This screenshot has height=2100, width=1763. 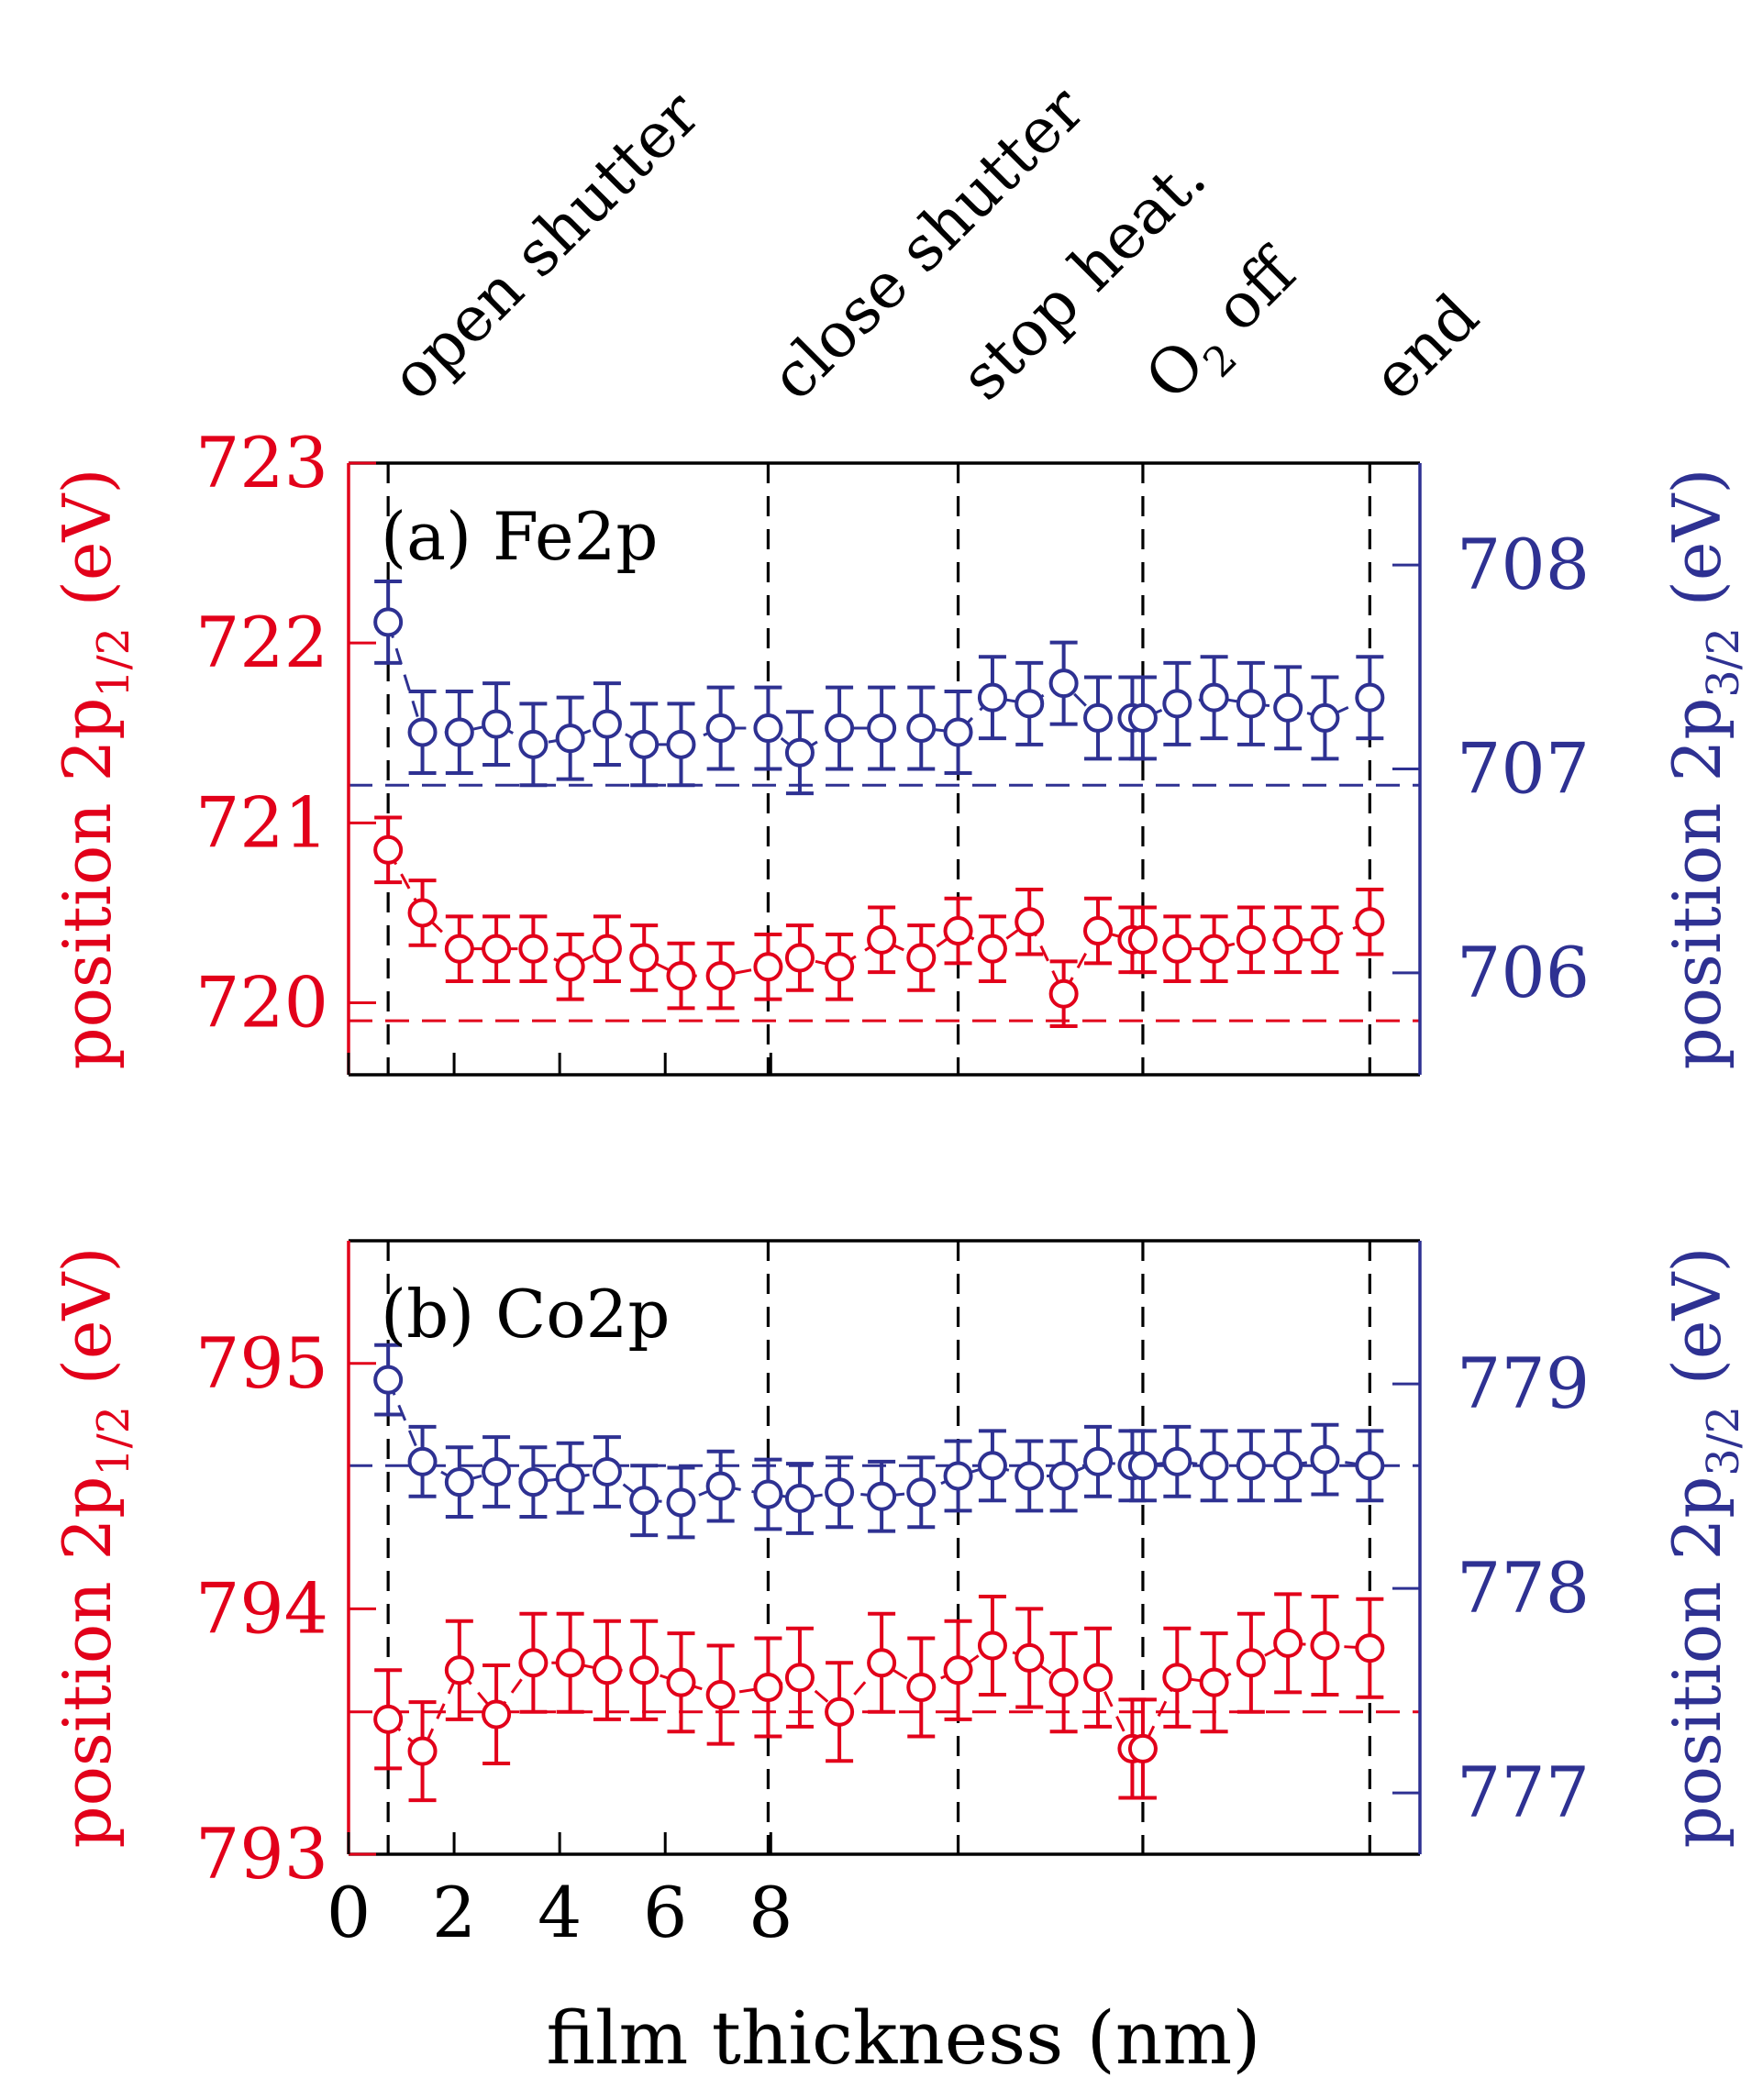 I want to click on tick-label-right: 778, so click(x=1523, y=1588).